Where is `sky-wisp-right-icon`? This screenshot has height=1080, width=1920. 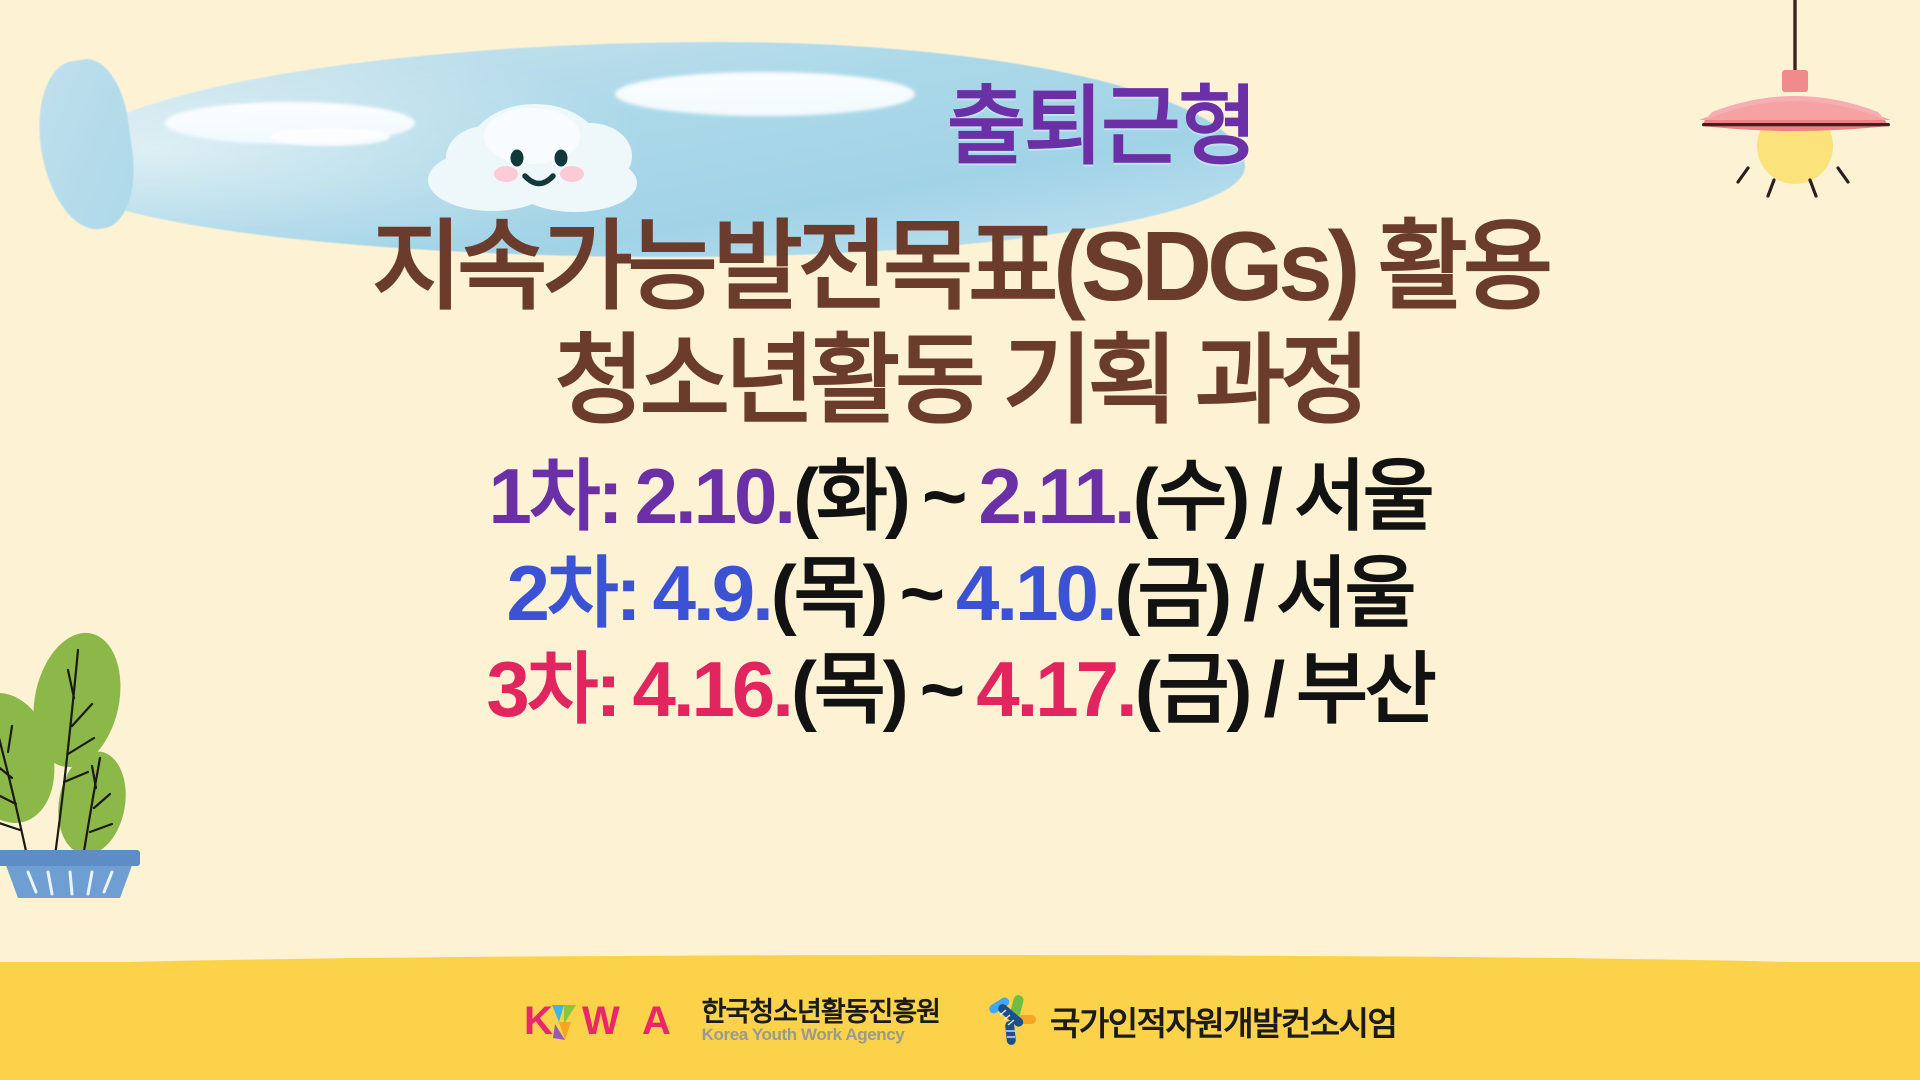
sky-wisp-right-icon is located at coordinates (765, 94).